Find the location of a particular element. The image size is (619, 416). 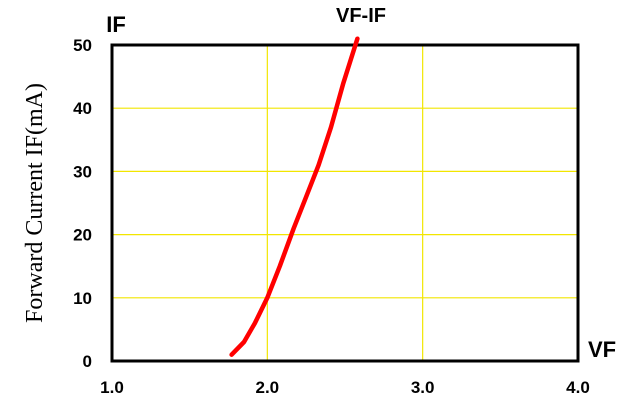

y-tick-label: 30 is located at coordinates (82, 171).